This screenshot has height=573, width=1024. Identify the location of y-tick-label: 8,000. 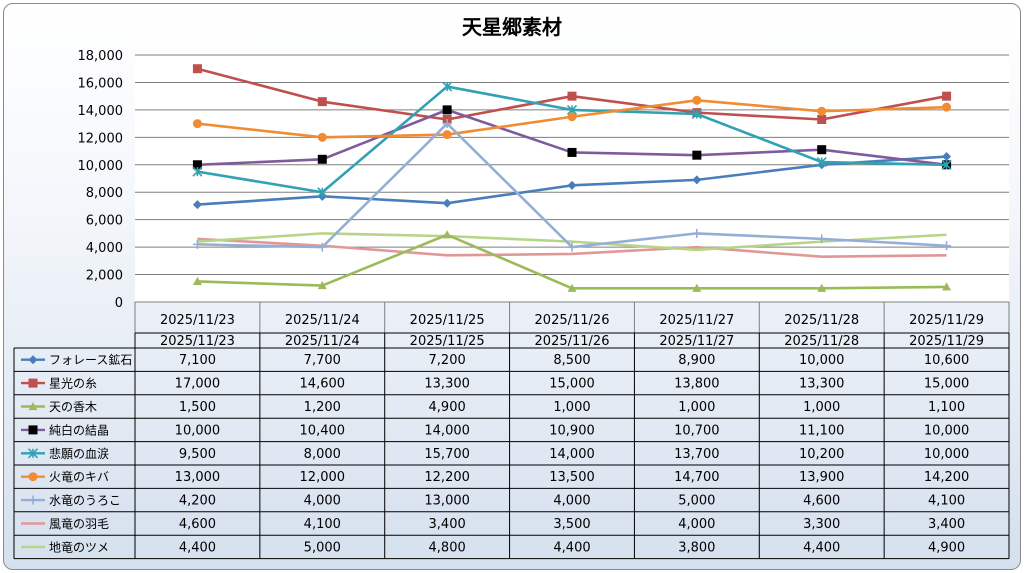
(104, 193).